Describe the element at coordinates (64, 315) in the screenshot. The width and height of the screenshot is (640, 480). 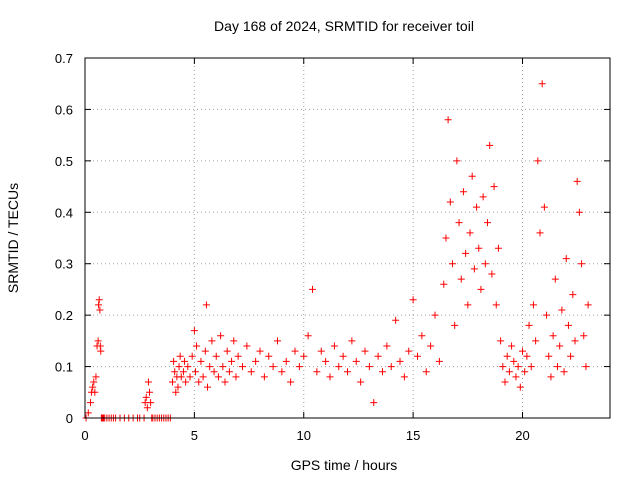
I see `y-tick-label: 0.2` at that location.